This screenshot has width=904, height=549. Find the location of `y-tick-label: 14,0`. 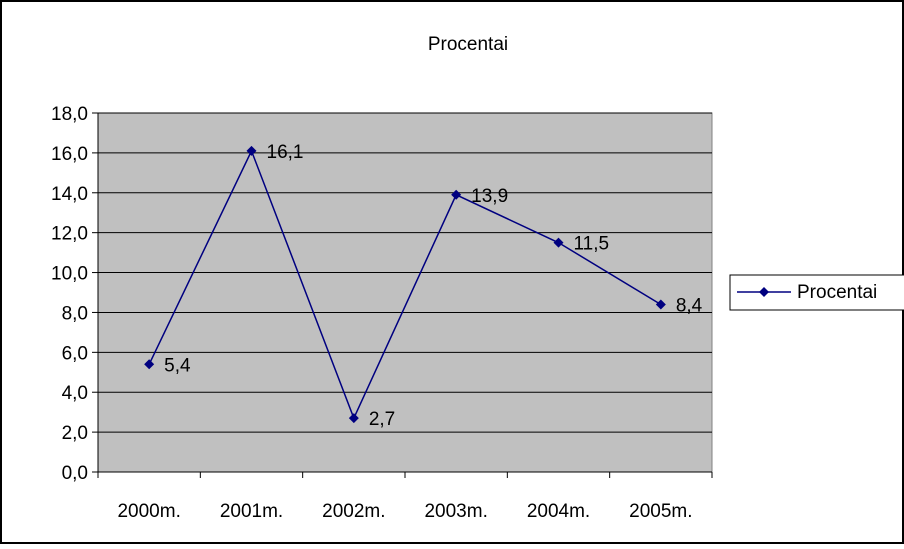

y-tick-label: 14,0 is located at coordinates (69, 194).